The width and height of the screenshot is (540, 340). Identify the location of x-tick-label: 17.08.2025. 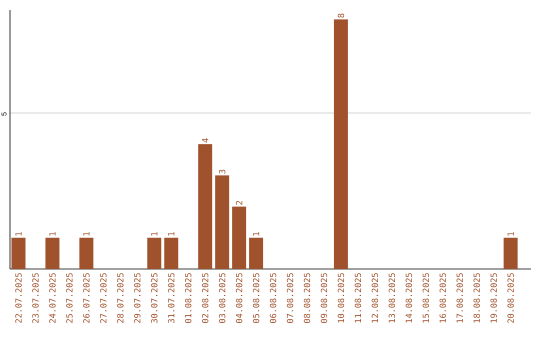
(459, 297).